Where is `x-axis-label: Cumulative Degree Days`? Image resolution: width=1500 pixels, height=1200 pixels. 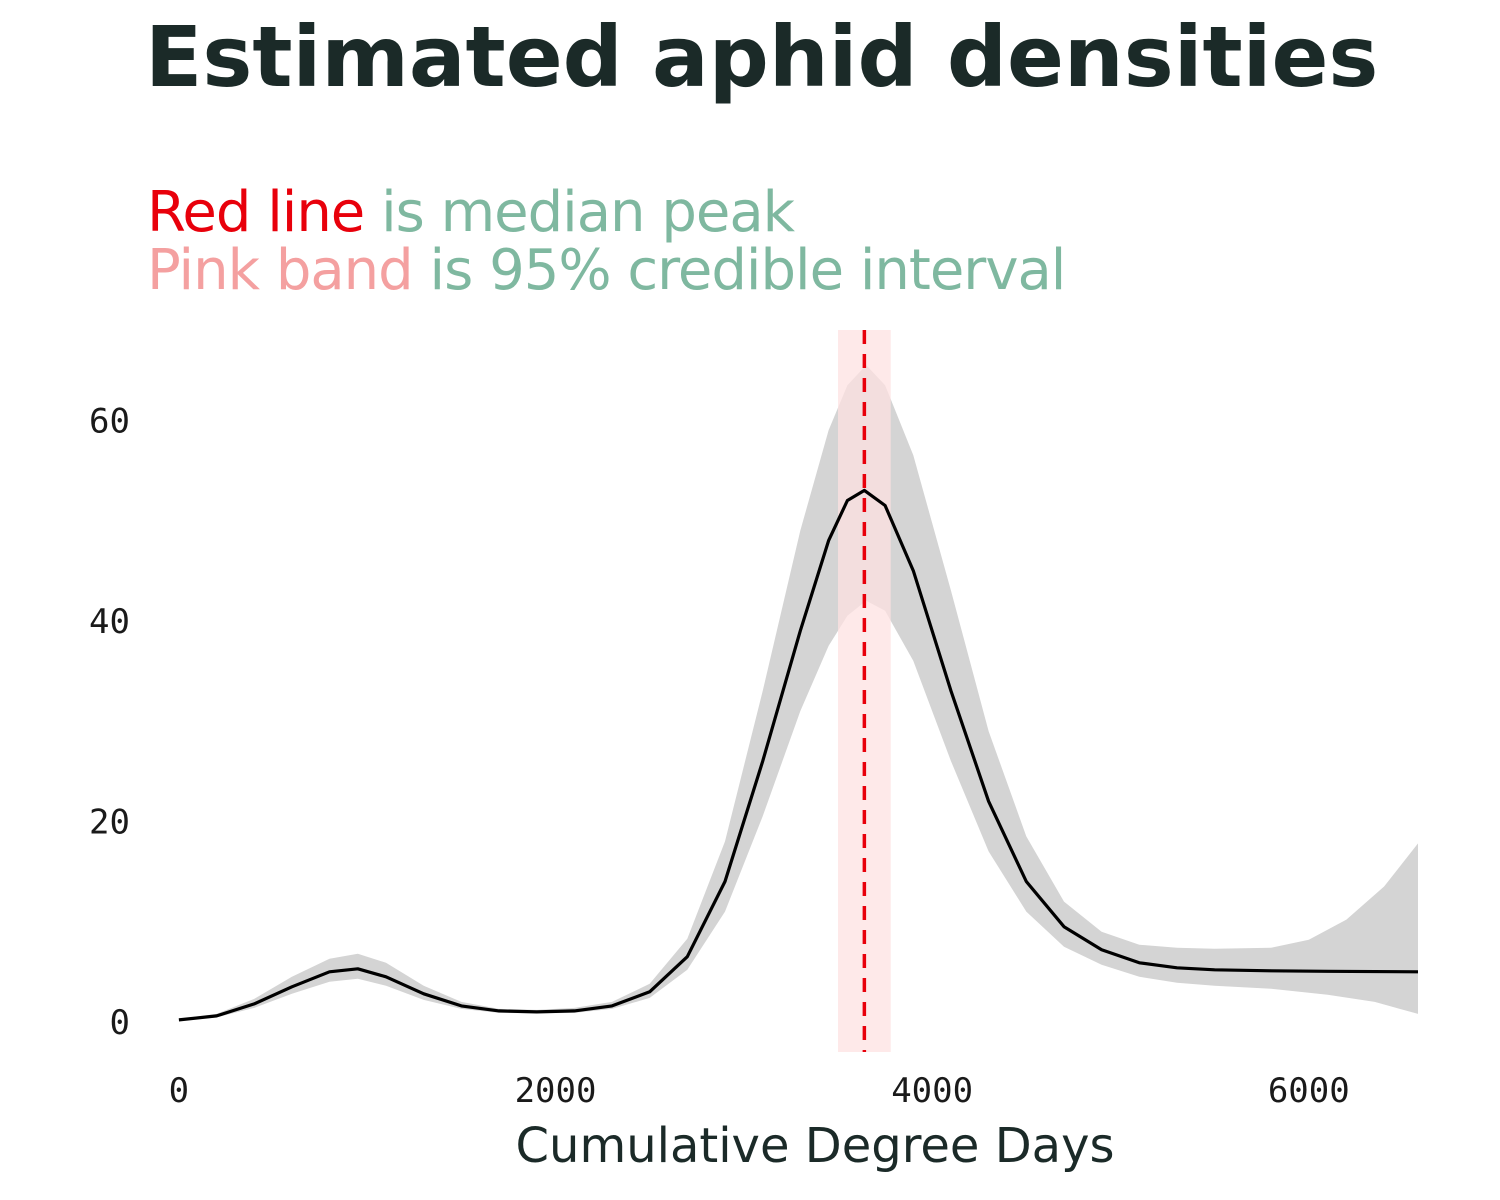
x-axis-label: Cumulative Degree Days is located at coordinates (815, 1146).